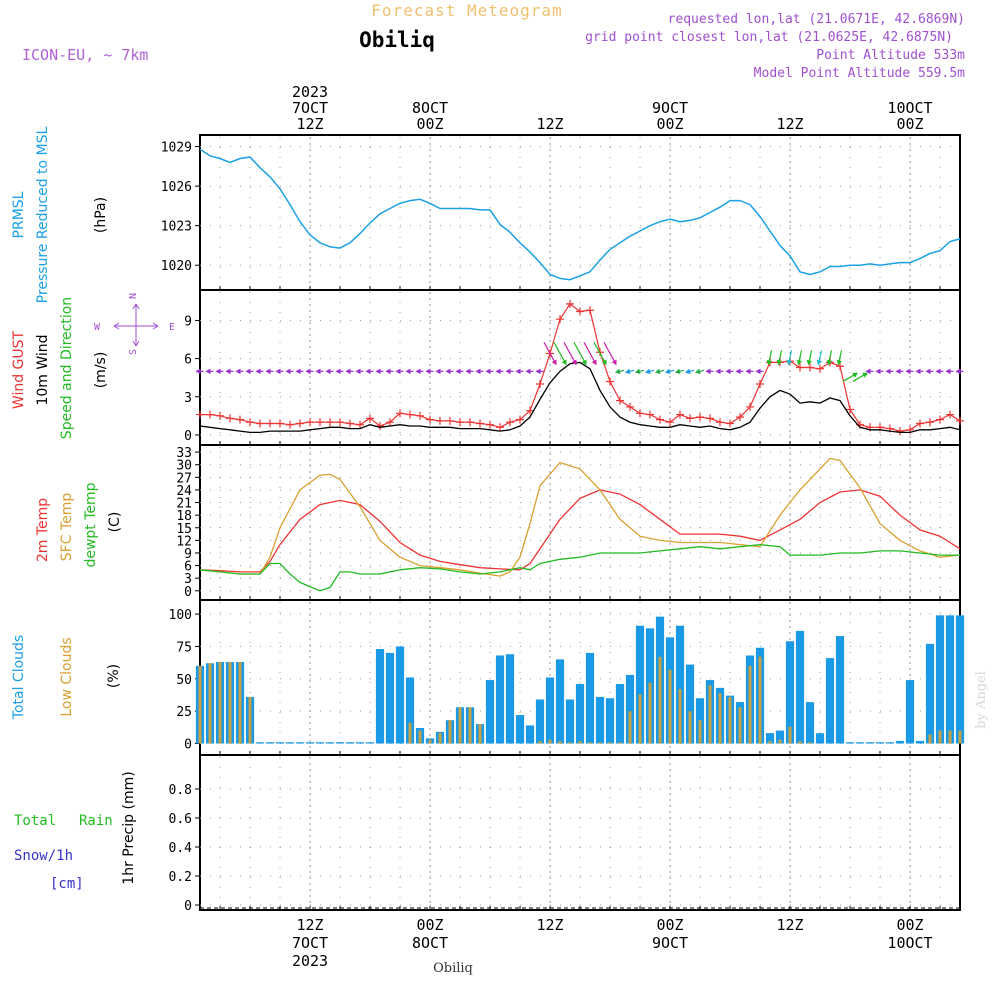 This screenshot has height=1000, width=1000. I want to click on snow-label: Snow/1h, so click(43, 856).